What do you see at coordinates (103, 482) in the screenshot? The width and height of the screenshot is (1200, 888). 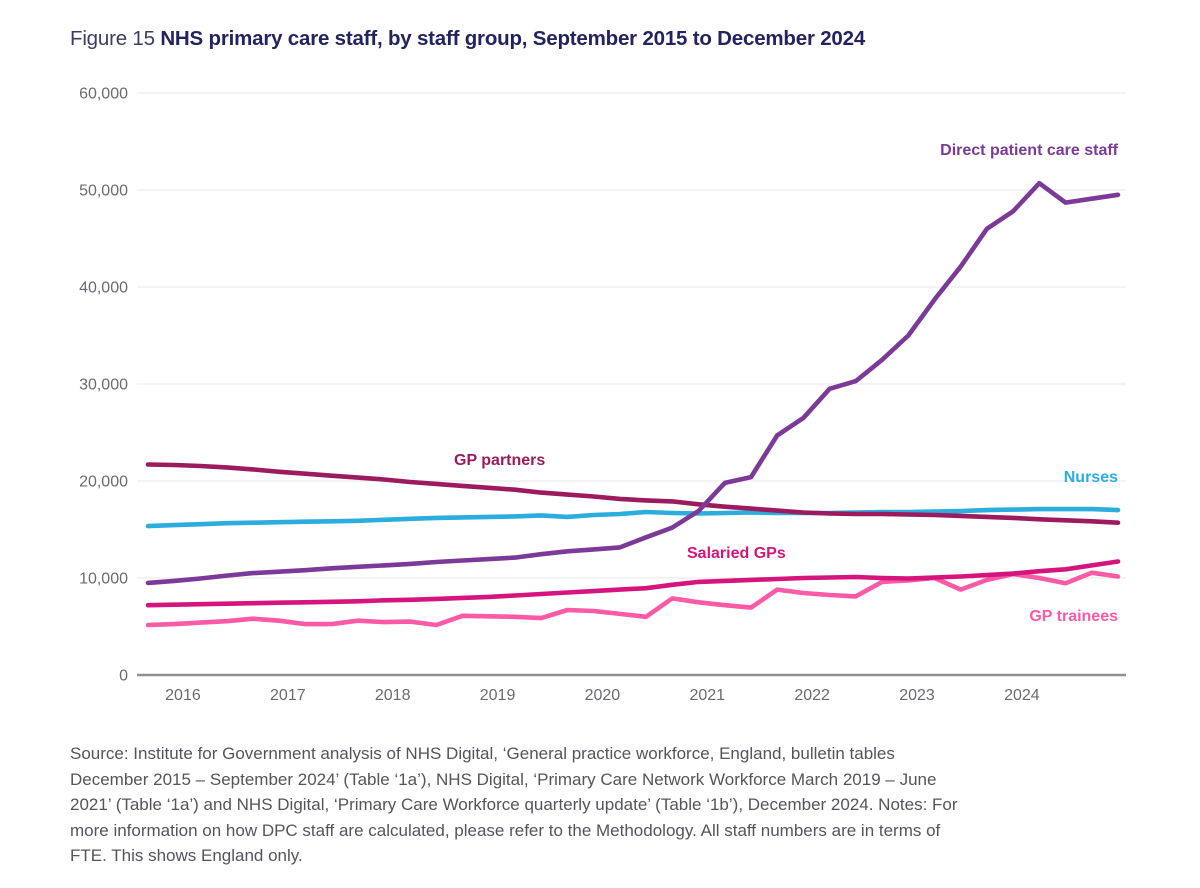 I see `y-tick-label: 20,000` at bounding box center [103, 482].